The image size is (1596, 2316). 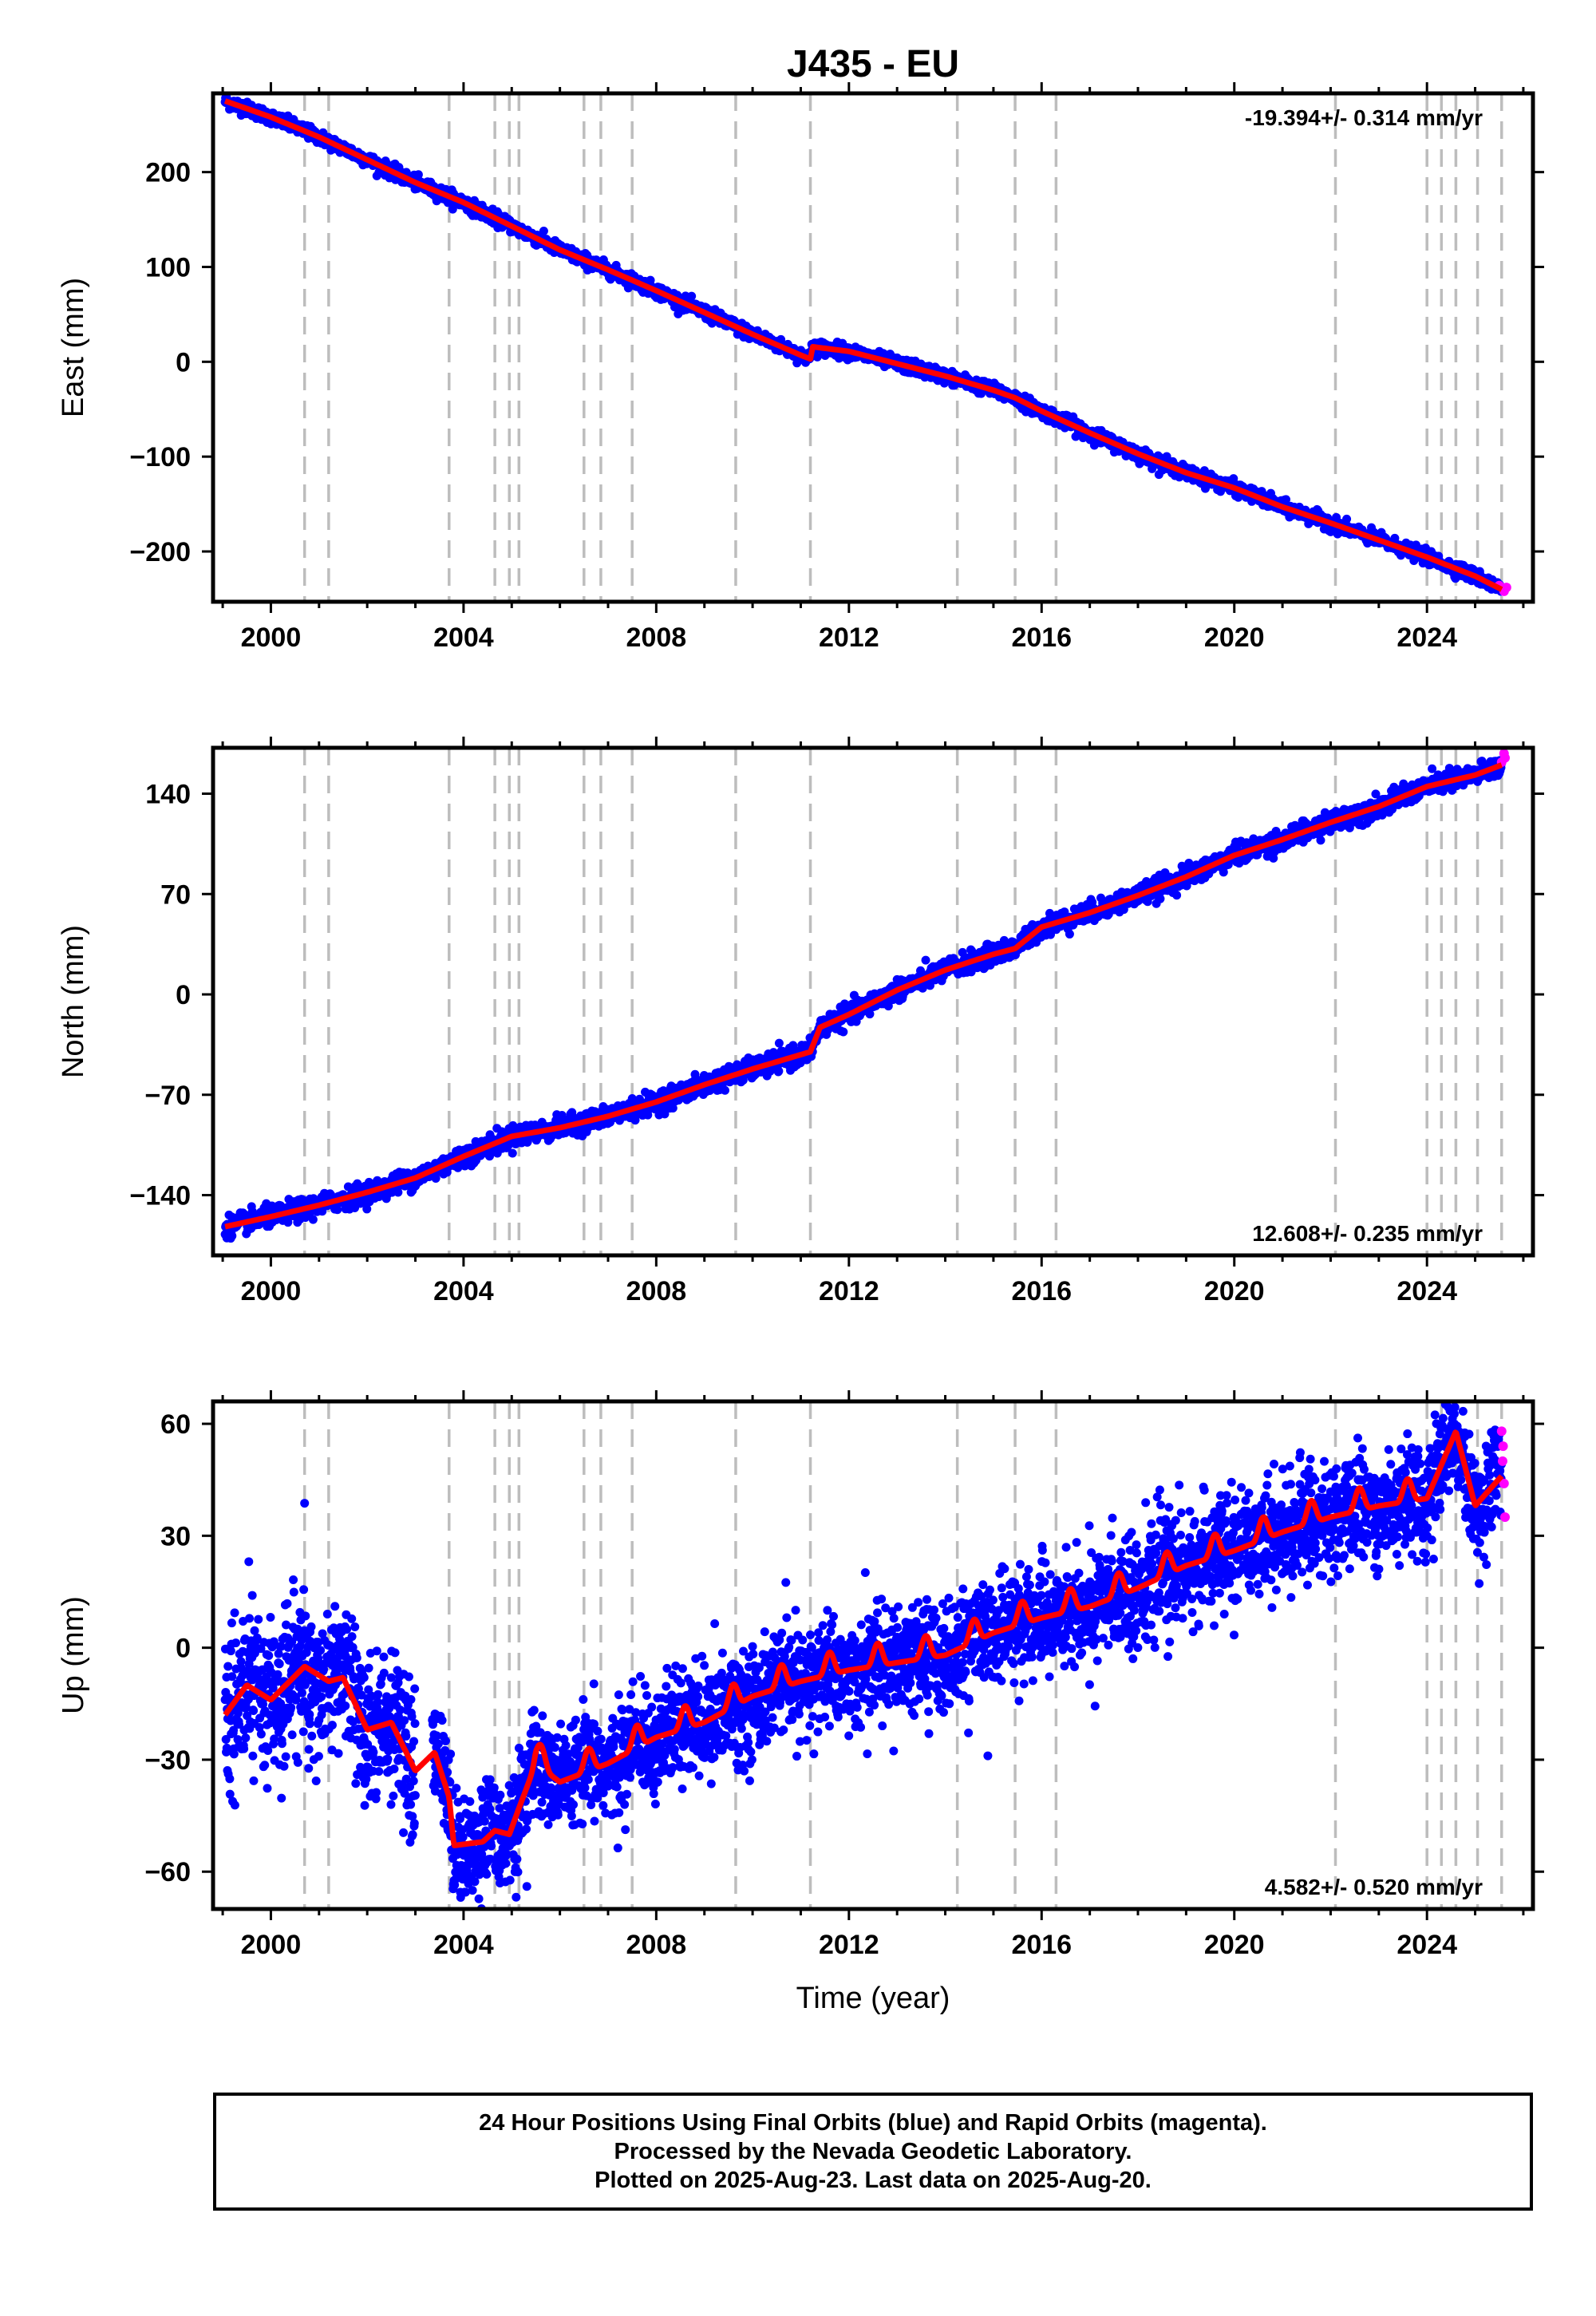 What do you see at coordinates (849, 637) in the screenshot?
I see `x-tick-label: 2012` at bounding box center [849, 637].